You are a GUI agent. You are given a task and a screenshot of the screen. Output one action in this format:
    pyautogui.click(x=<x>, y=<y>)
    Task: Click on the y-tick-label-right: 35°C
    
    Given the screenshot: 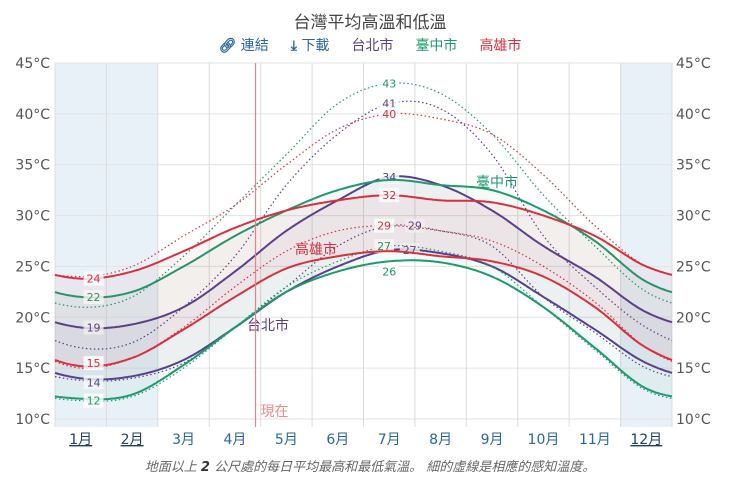 What is the action you would take?
    pyautogui.click(x=693, y=166)
    